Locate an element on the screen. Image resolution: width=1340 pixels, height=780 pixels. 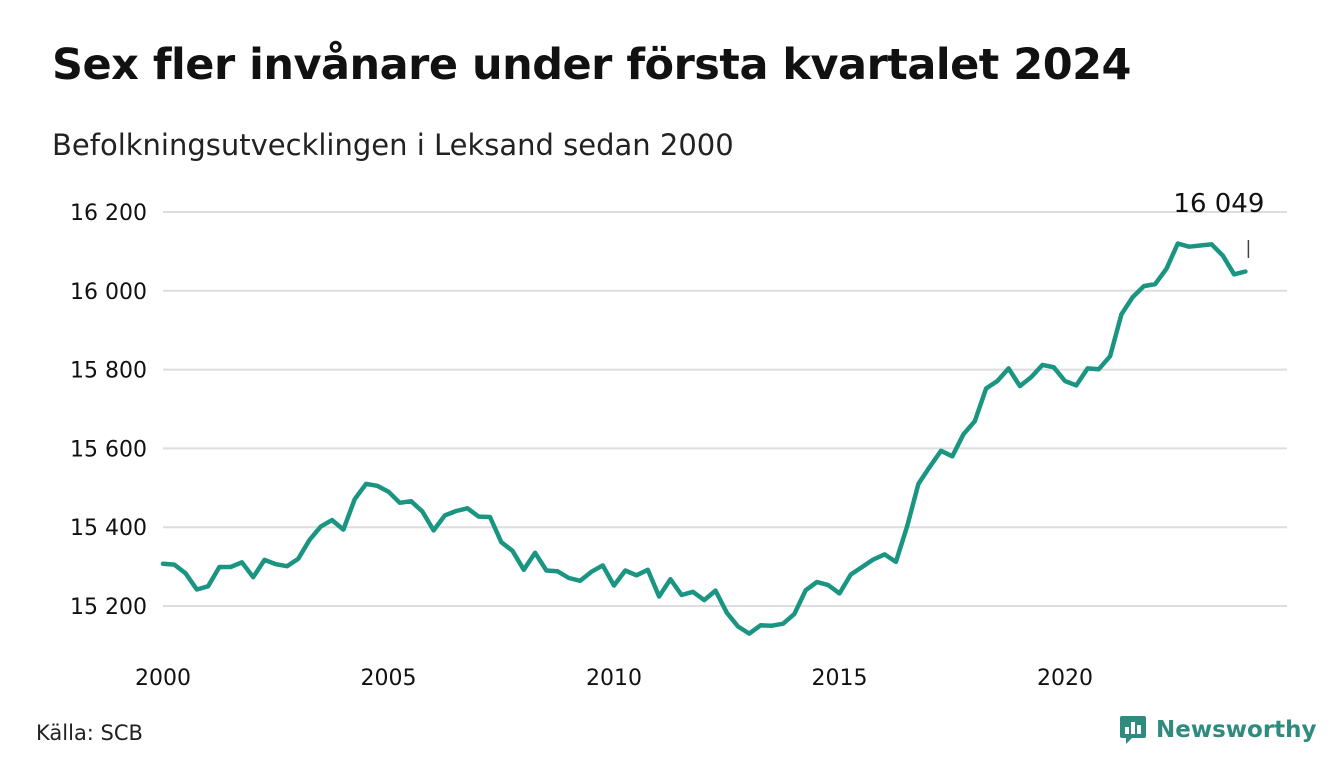
x-tick-label: 2005 is located at coordinates (389, 678).